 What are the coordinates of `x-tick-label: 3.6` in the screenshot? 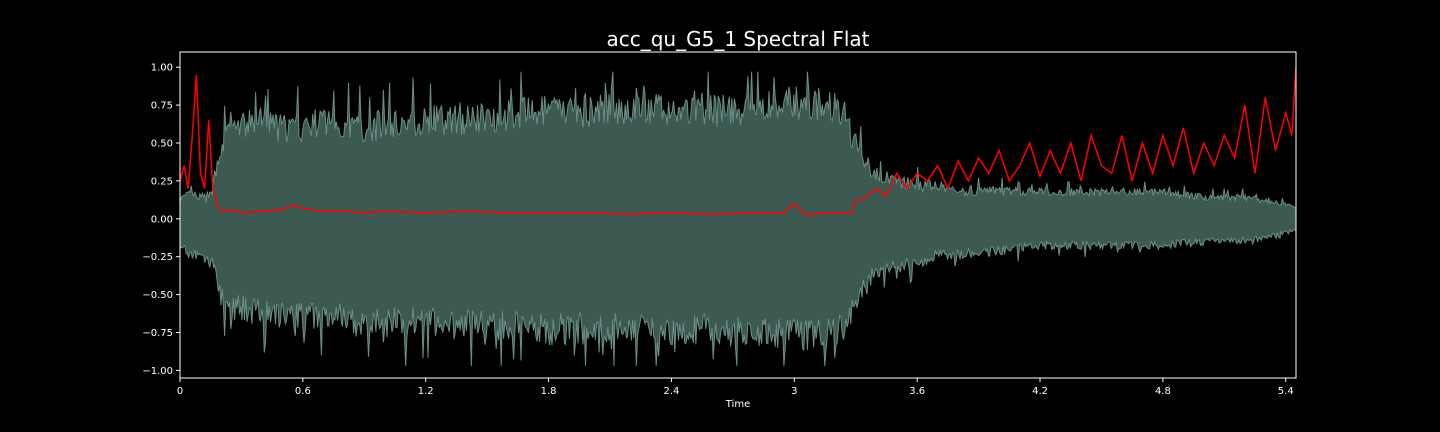 It's located at (917, 391).